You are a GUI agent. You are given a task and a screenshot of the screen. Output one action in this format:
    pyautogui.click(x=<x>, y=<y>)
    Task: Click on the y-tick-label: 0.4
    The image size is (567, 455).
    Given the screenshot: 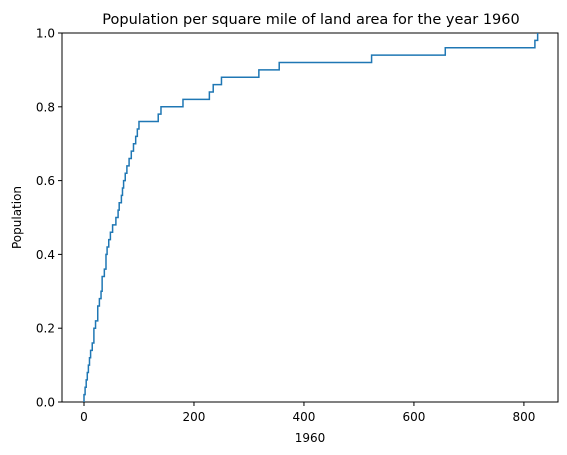 What is the action you would take?
    pyautogui.click(x=45, y=255)
    